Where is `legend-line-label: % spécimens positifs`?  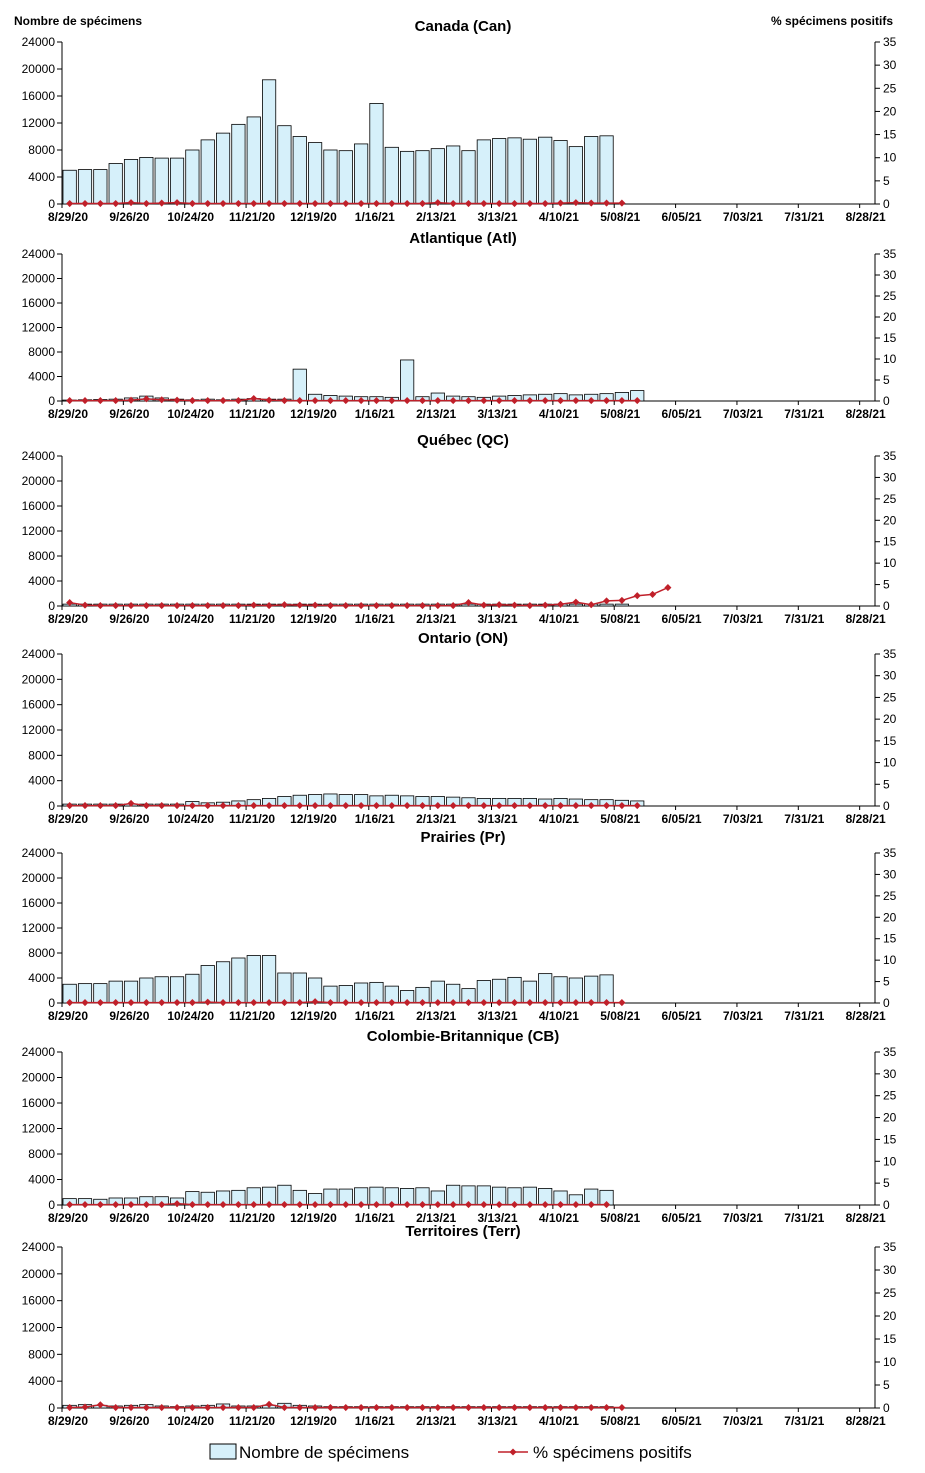 legend-line-label: % spécimens positifs is located at coordinates (612, 1452).